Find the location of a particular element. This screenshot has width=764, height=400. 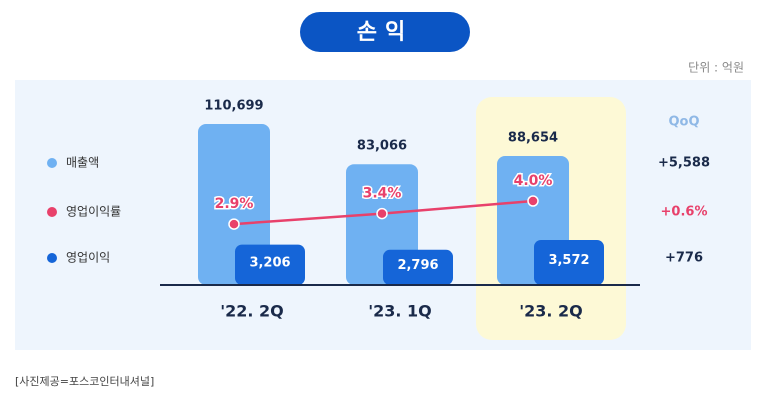

profit-label: 2,796 is located at coordinates (417, 265).